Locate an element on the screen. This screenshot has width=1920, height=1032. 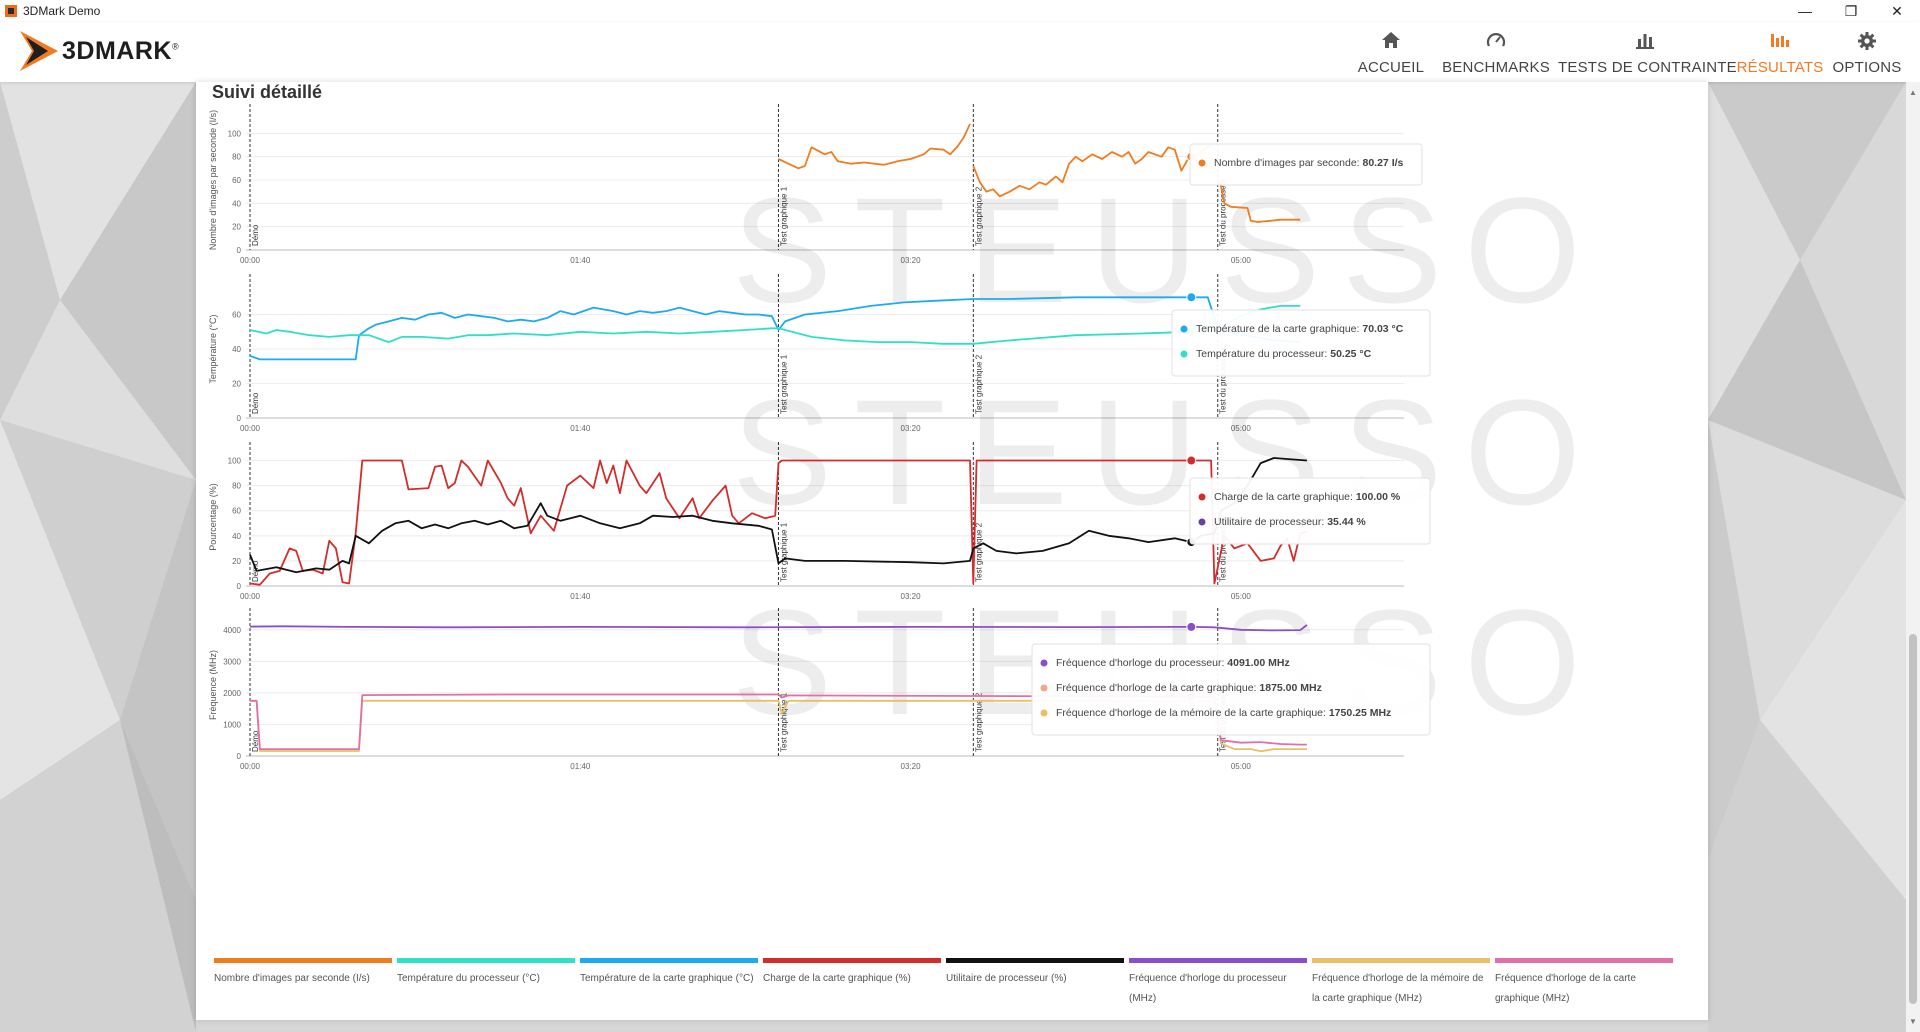
app-icon is located at coordinates (11, 11).